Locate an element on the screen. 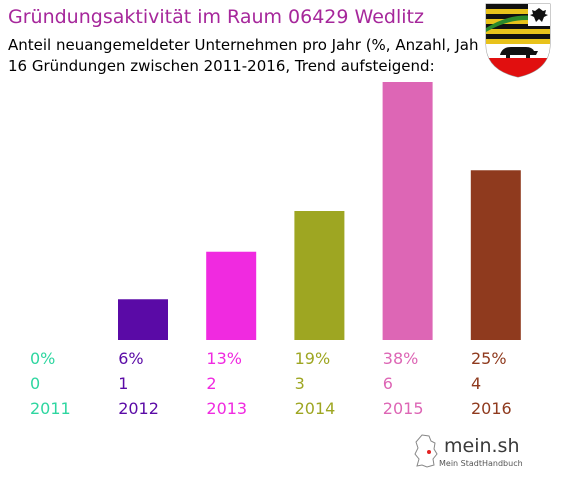 The width and height of the screenshot is (562, 482). bar-2013 is located at coordinates (231, 295).